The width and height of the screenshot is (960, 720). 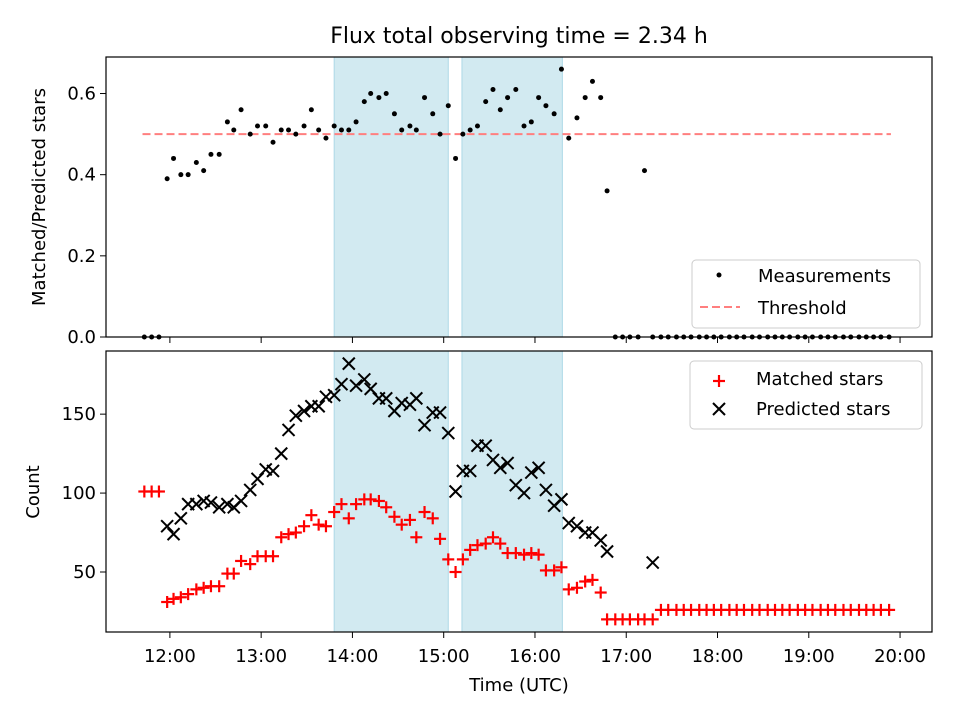 What do you see at coordinates (719, 381) in the screenshot?
I see `legend-matched-marker` at bounding box center [719, 381].